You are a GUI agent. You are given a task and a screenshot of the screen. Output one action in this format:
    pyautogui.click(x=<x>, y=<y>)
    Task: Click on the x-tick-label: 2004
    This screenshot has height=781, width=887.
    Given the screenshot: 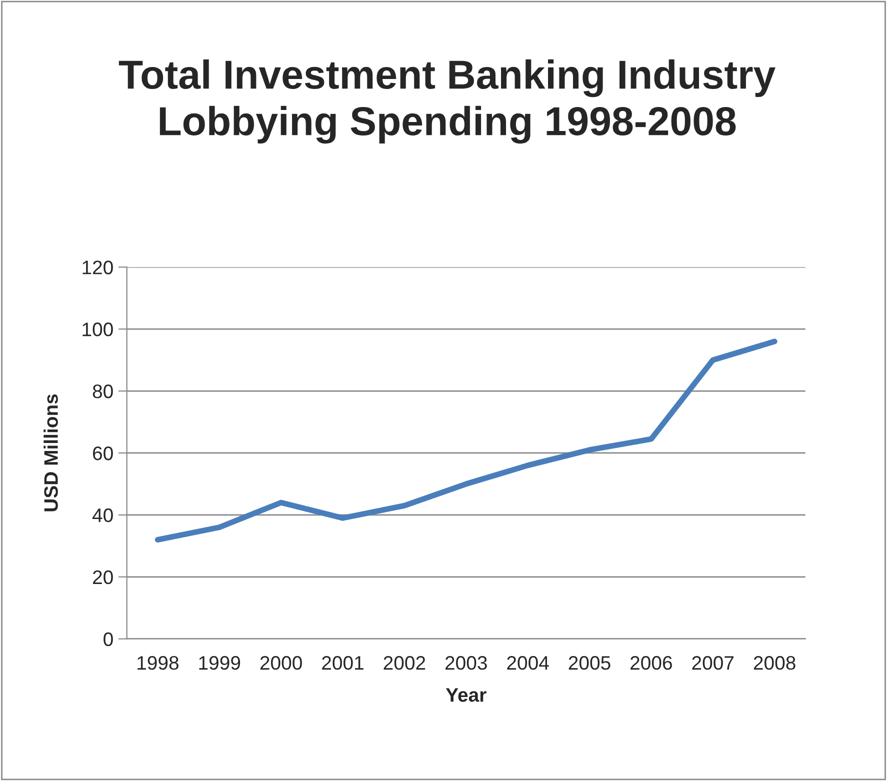 What is the action you would take?
    pyautogui.click(x=528, y=663)
    